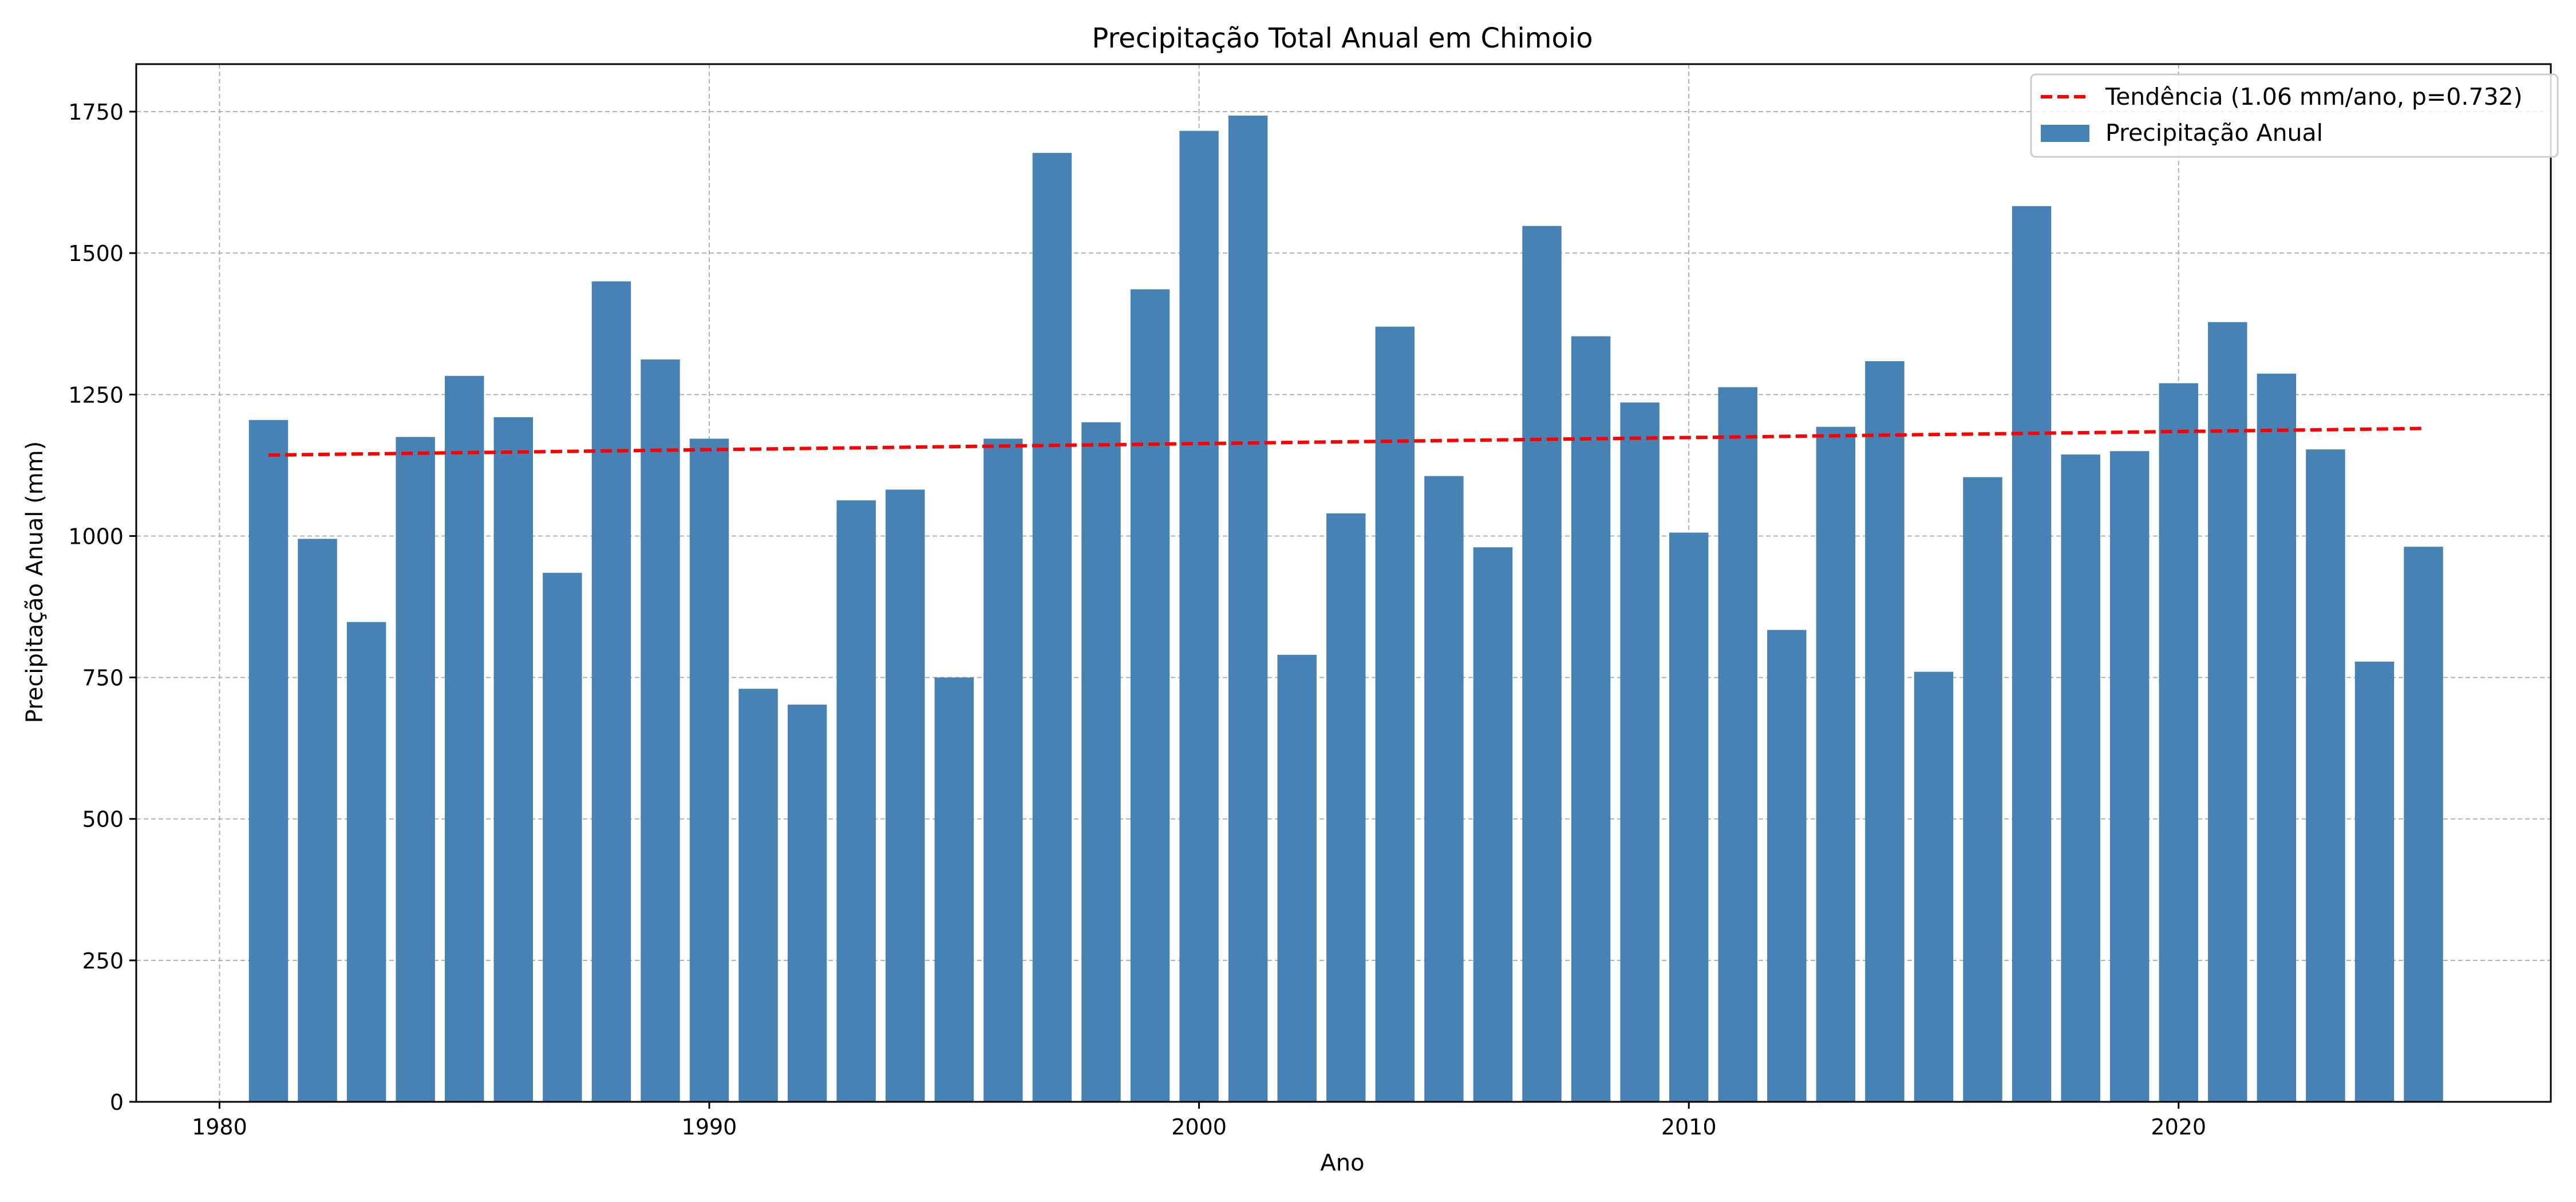  Describe the element at coordinates (2214, 133) in the screenshot. I see `legend-bar-label: Precipitação Anual` at that location.